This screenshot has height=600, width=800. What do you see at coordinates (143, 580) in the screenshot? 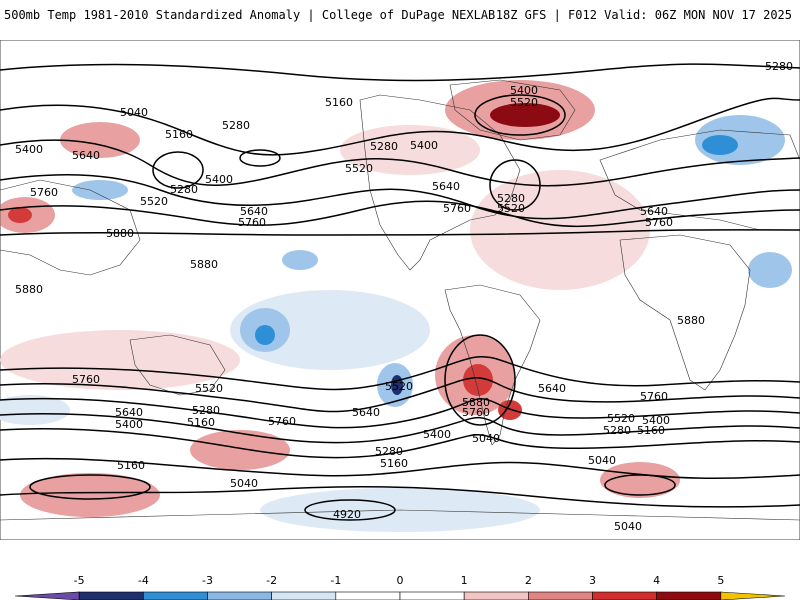
I see `colorbar-tick-label: -4` at bounding box center [143, 580].